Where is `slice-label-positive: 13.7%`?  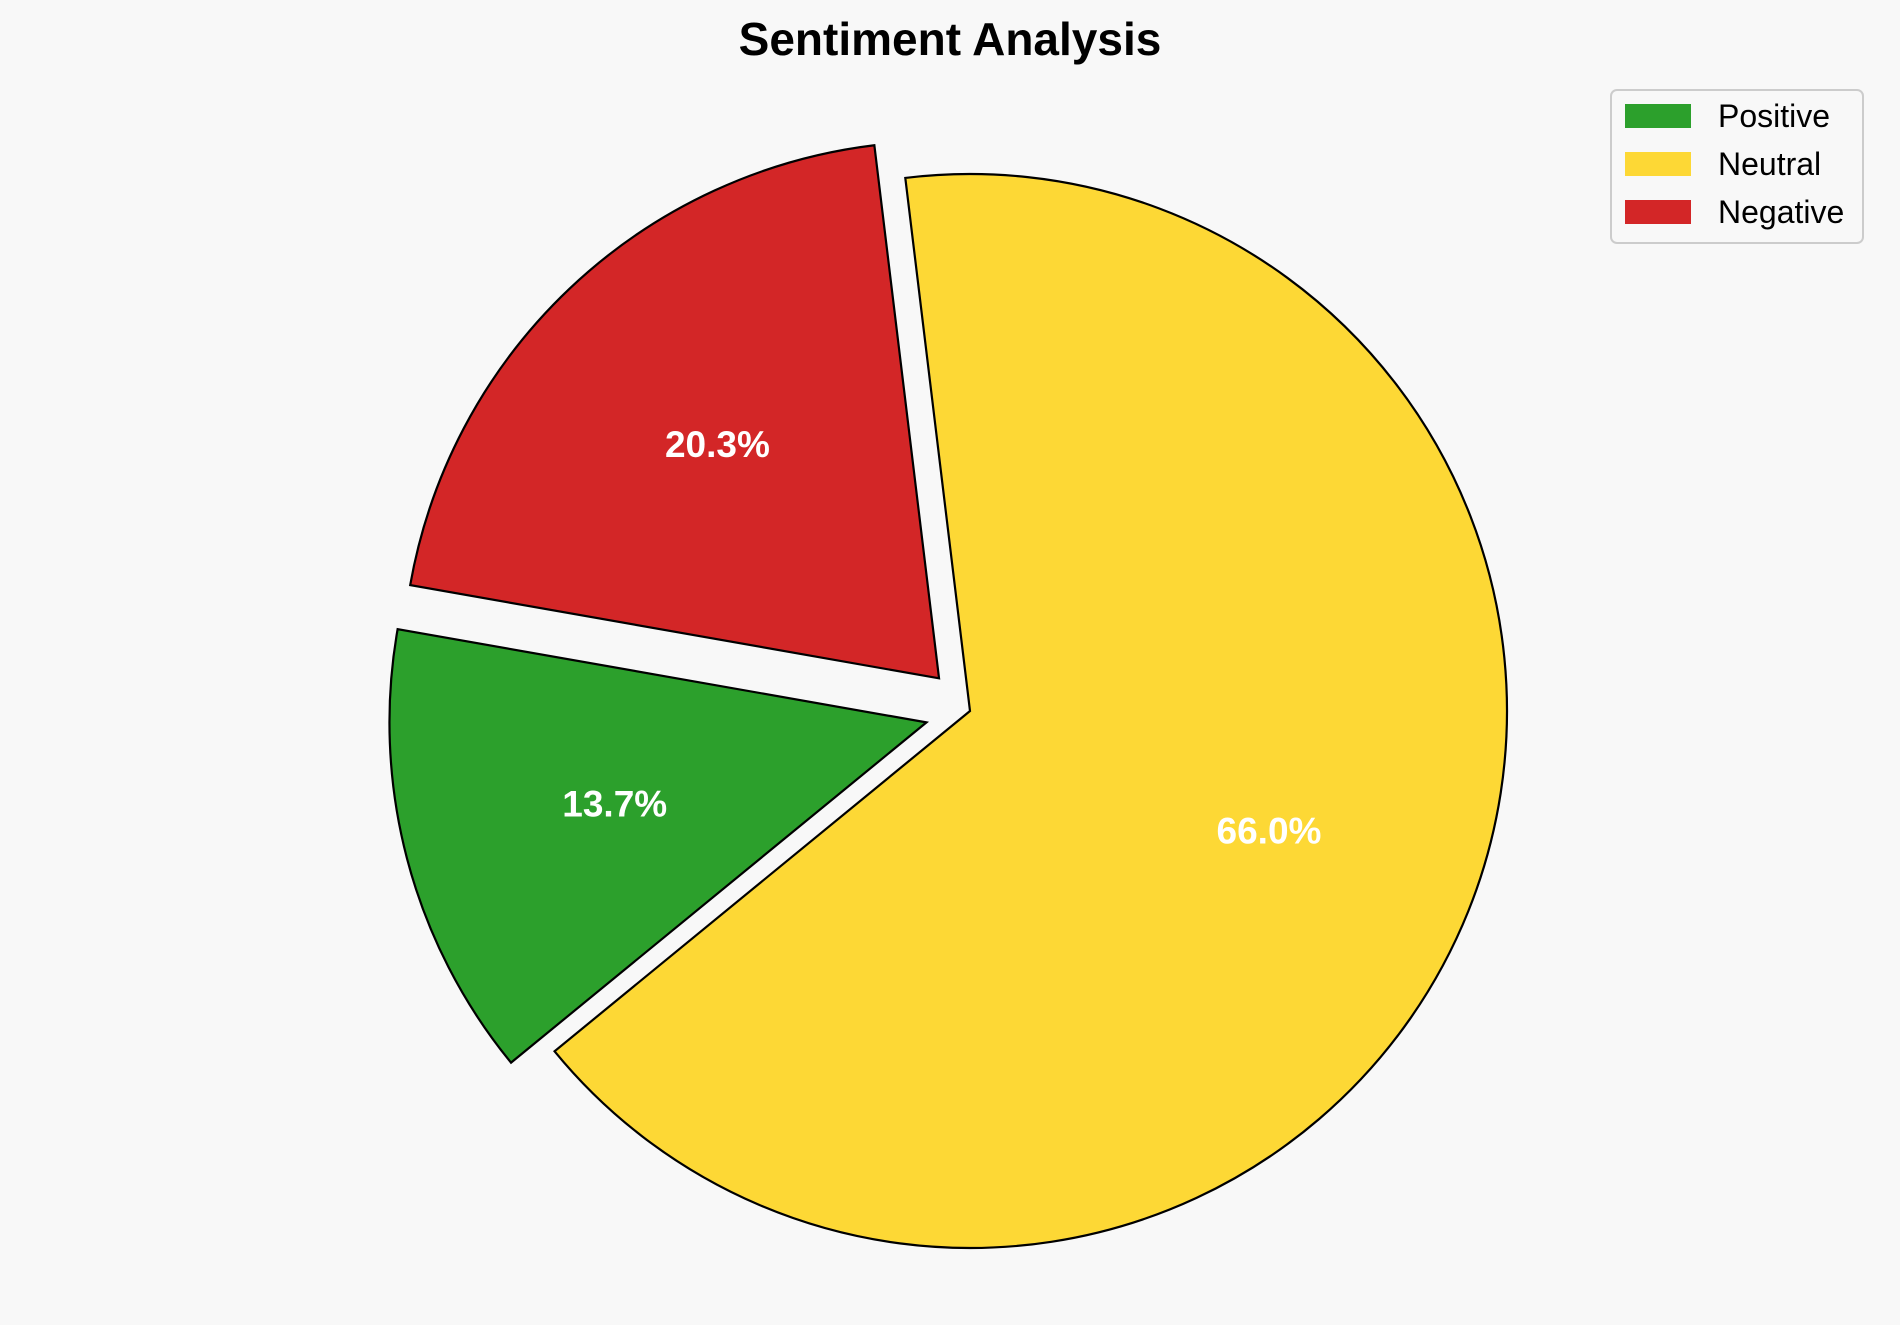 slice-label-positive: 13.7% is located at coordinates (614, 803).